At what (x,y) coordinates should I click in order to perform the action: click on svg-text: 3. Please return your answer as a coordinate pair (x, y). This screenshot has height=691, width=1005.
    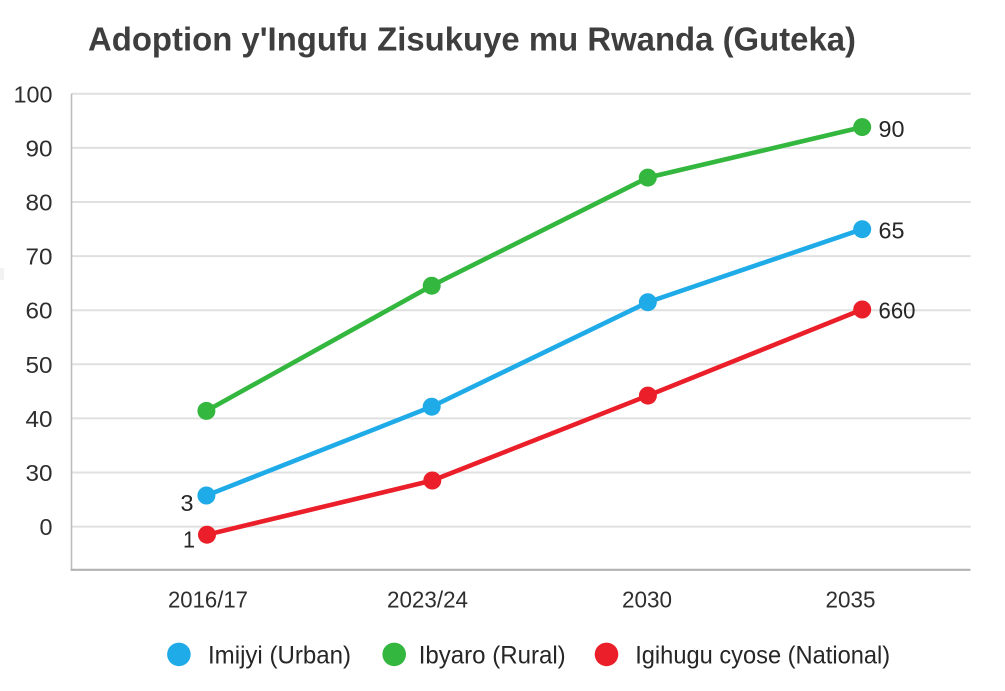
    Looking at the image, I should click on (187, 503).